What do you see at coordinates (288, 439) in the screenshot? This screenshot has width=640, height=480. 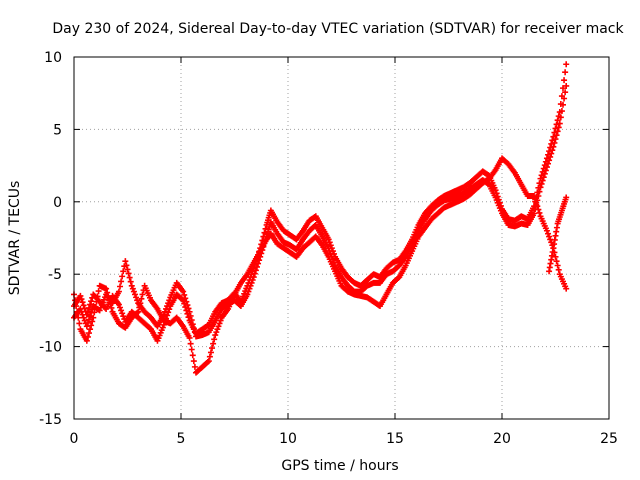 I see `x-tick-label: 10` at bounding box center [288, 439].